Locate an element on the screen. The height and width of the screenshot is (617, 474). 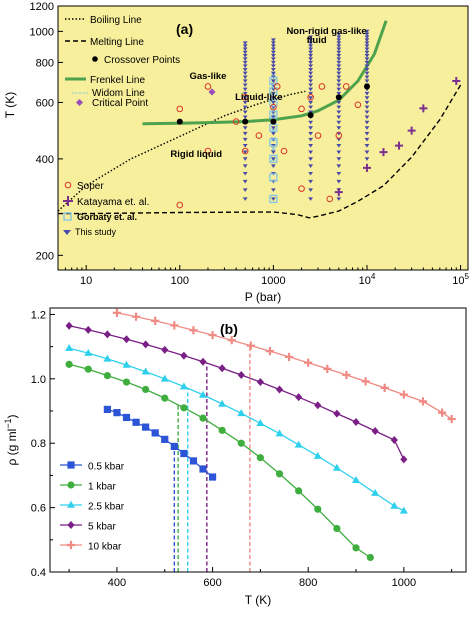
legend-entry-3: 5 kbar is located at coordinates (88, 527).